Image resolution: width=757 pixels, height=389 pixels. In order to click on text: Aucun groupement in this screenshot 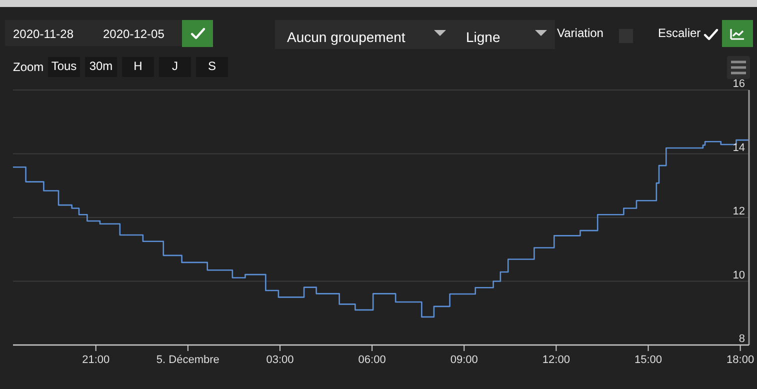, I will do `click(346, 37)`.